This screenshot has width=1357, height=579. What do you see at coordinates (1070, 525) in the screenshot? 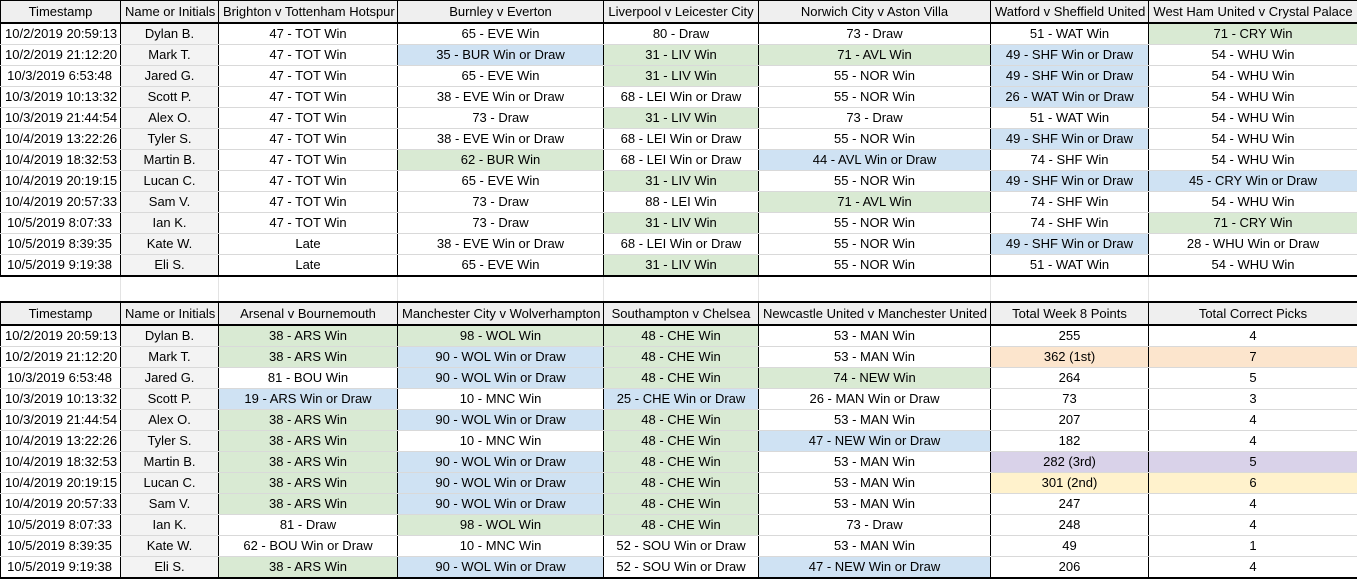
I see `total-points-cell: 248` at bounding box center [1070, 525].